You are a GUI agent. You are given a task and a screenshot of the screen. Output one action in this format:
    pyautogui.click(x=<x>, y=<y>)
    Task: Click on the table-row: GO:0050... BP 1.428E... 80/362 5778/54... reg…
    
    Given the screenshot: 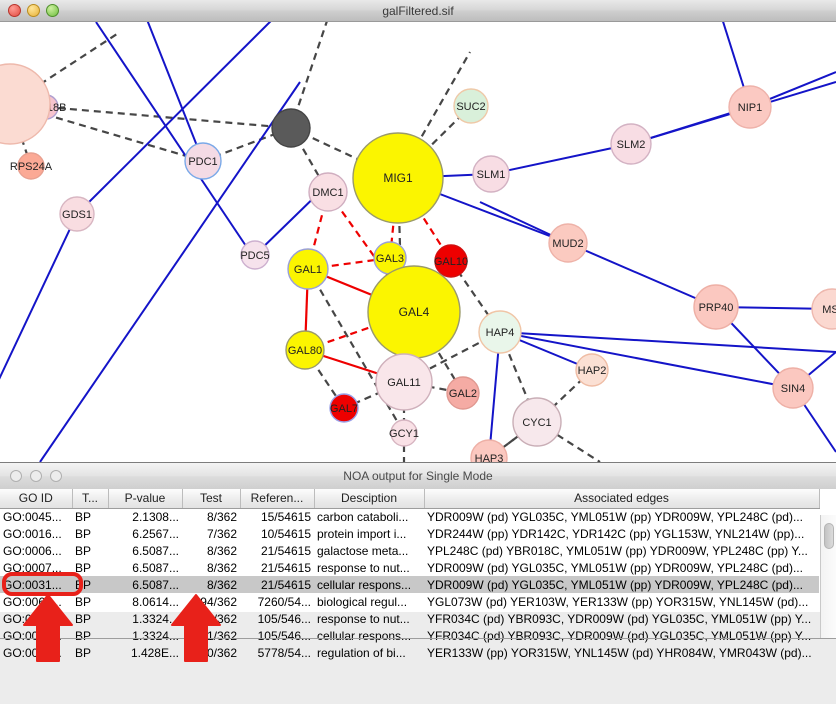 What is the action you would take?
    pyautogui.click(x=409, y=652)
    